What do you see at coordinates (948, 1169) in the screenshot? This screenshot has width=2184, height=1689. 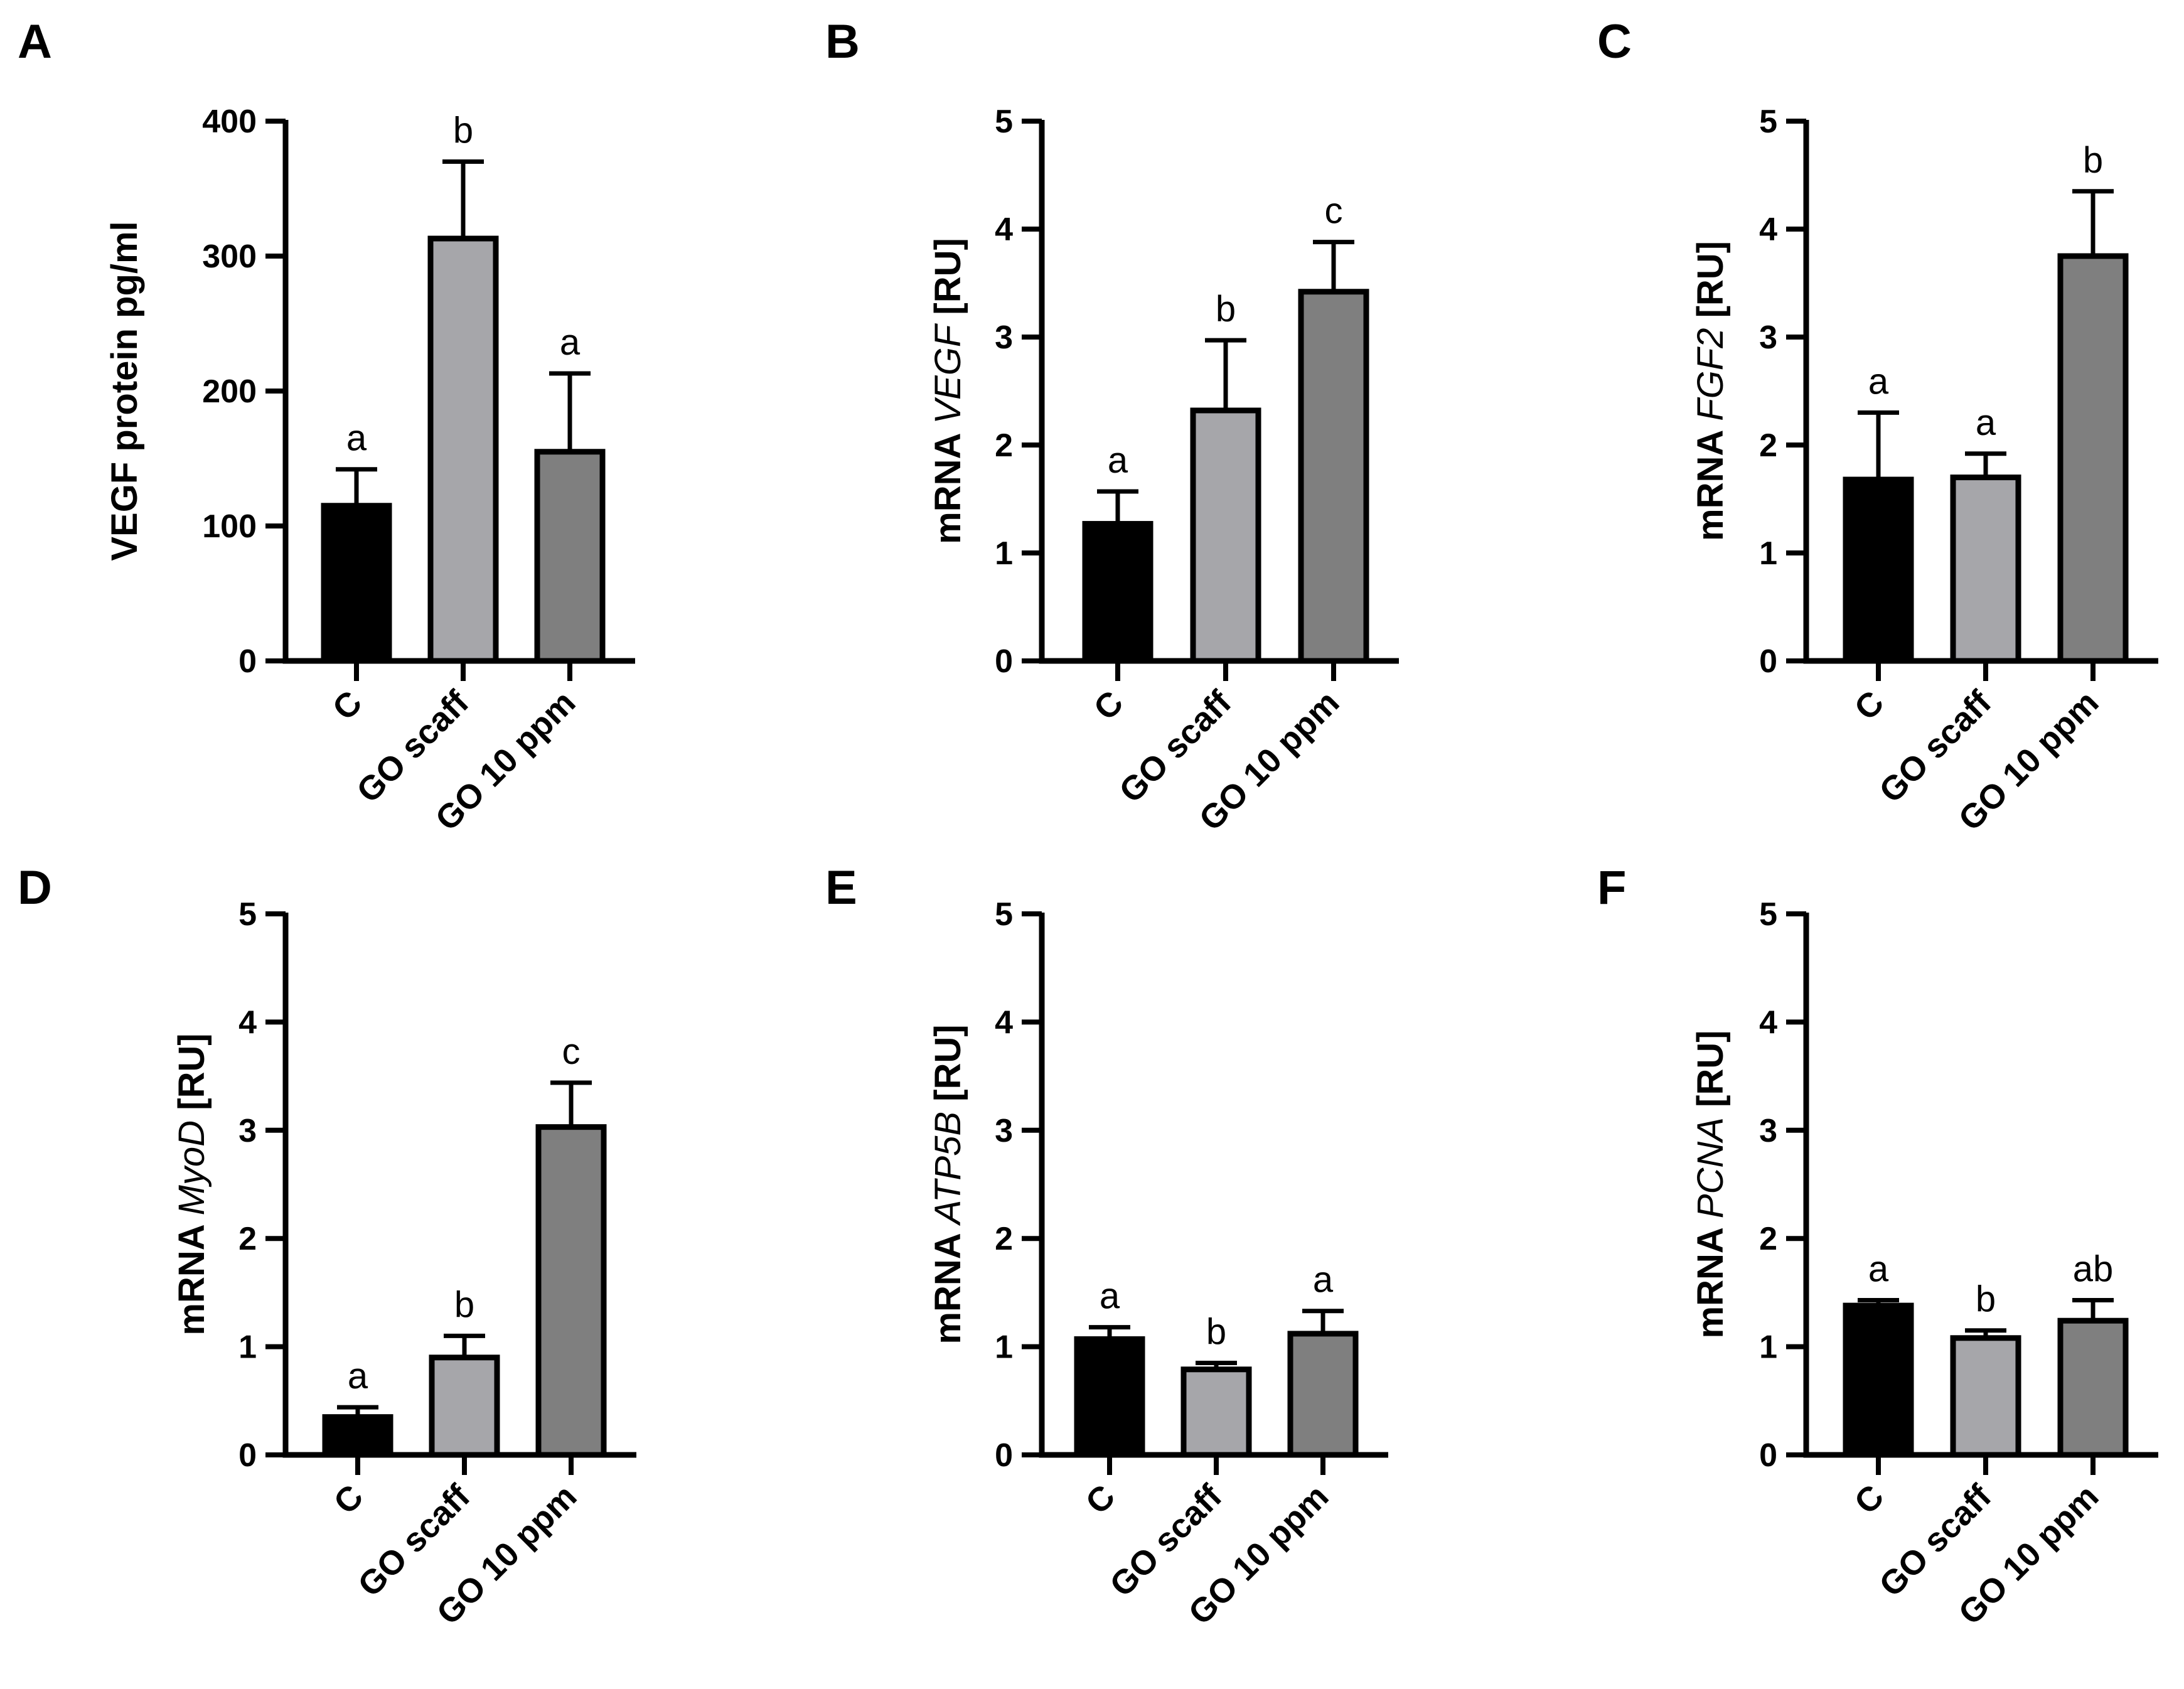 I see `y-axis-label-gene: ATP5B` at bounding box center [948, 1169].